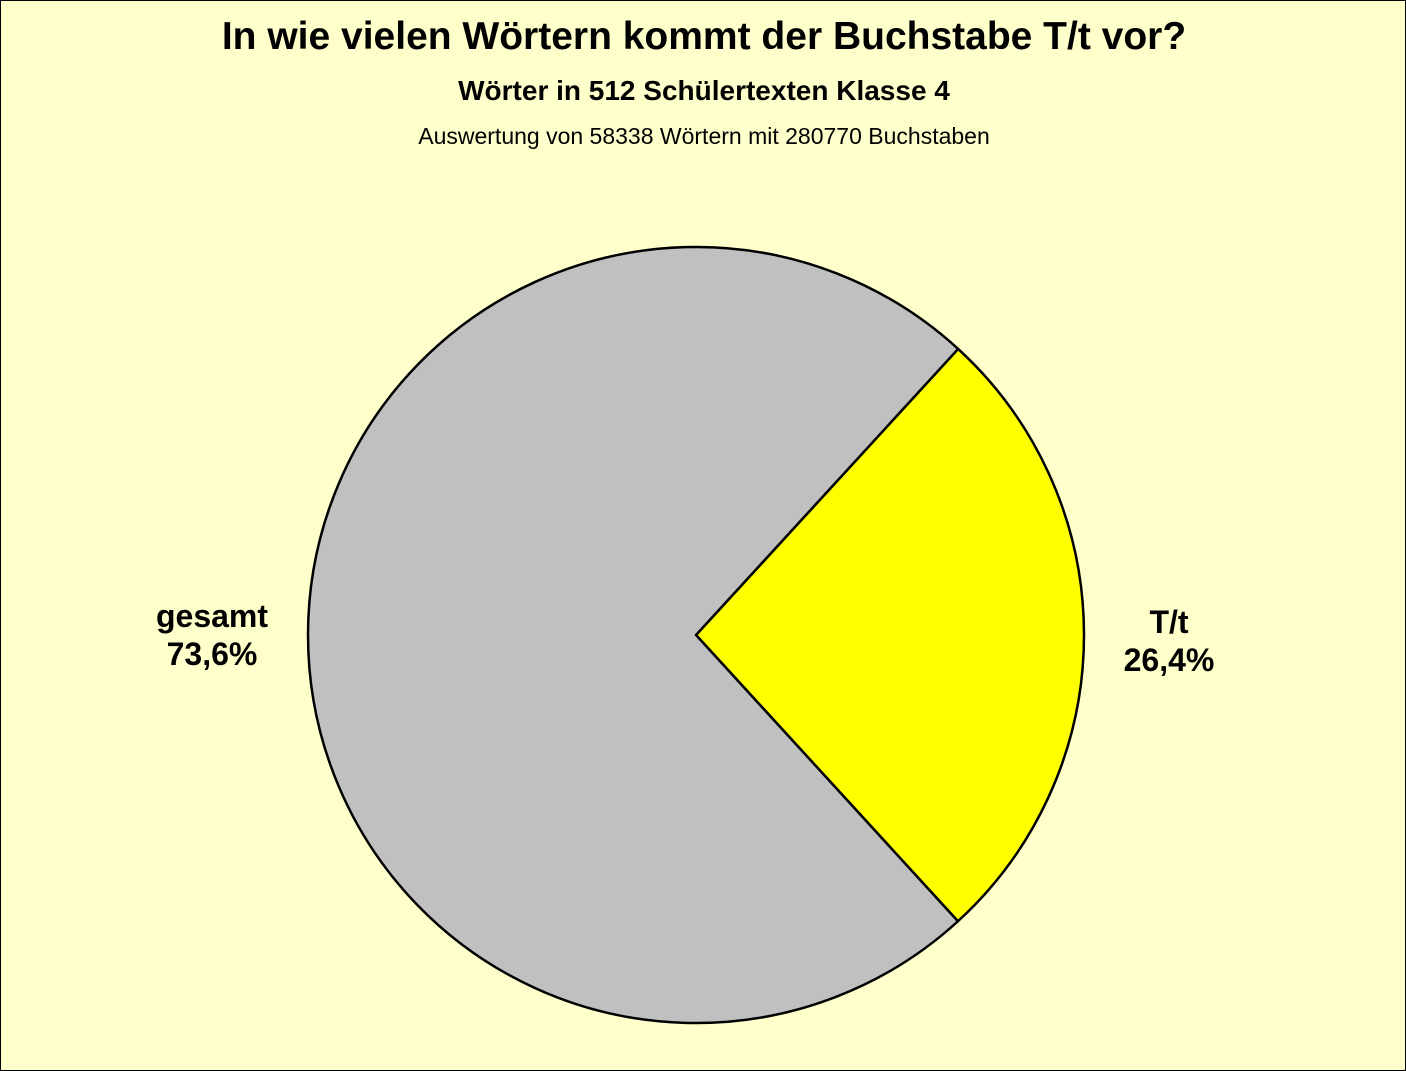 This screenshot has width=1406, height=1071. Describe the element at coordinates (1169, 660) in the screenshot. I see `slice-label-tt-value: 26,4%` at that location.